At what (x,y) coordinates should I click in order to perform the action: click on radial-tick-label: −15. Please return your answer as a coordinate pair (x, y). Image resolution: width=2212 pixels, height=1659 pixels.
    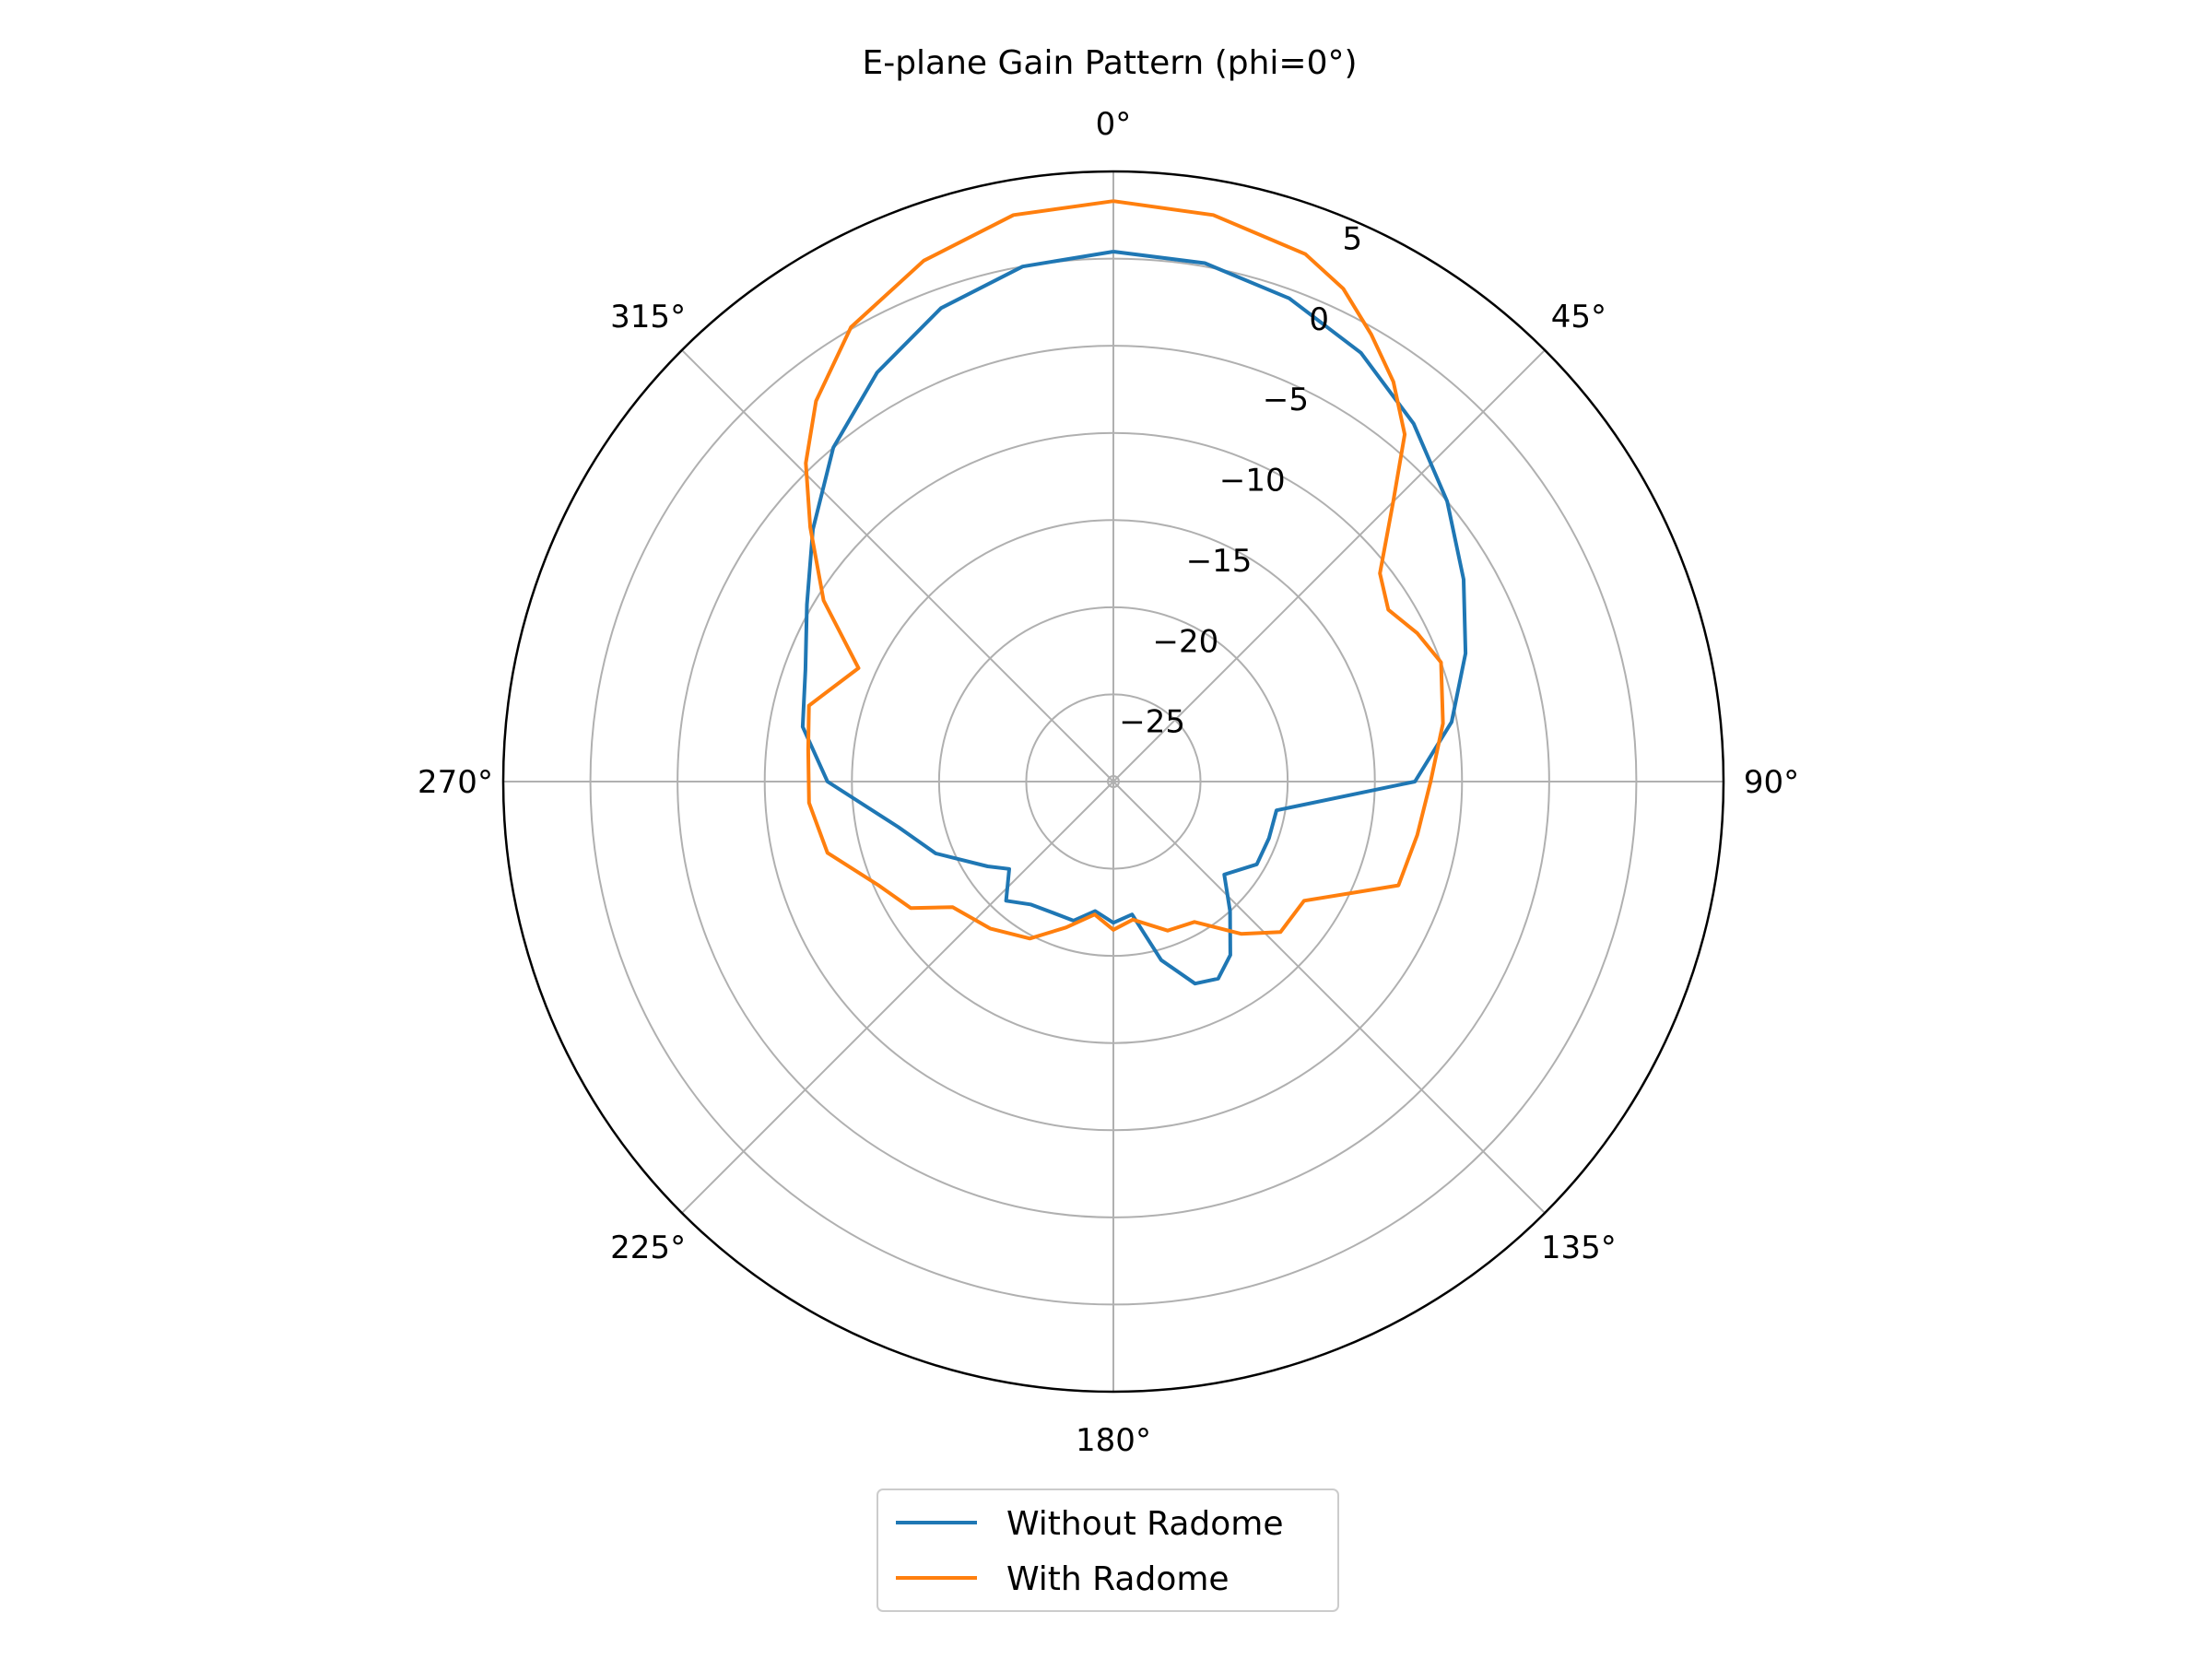
    Looking at the image, I should click on (1219, 561).